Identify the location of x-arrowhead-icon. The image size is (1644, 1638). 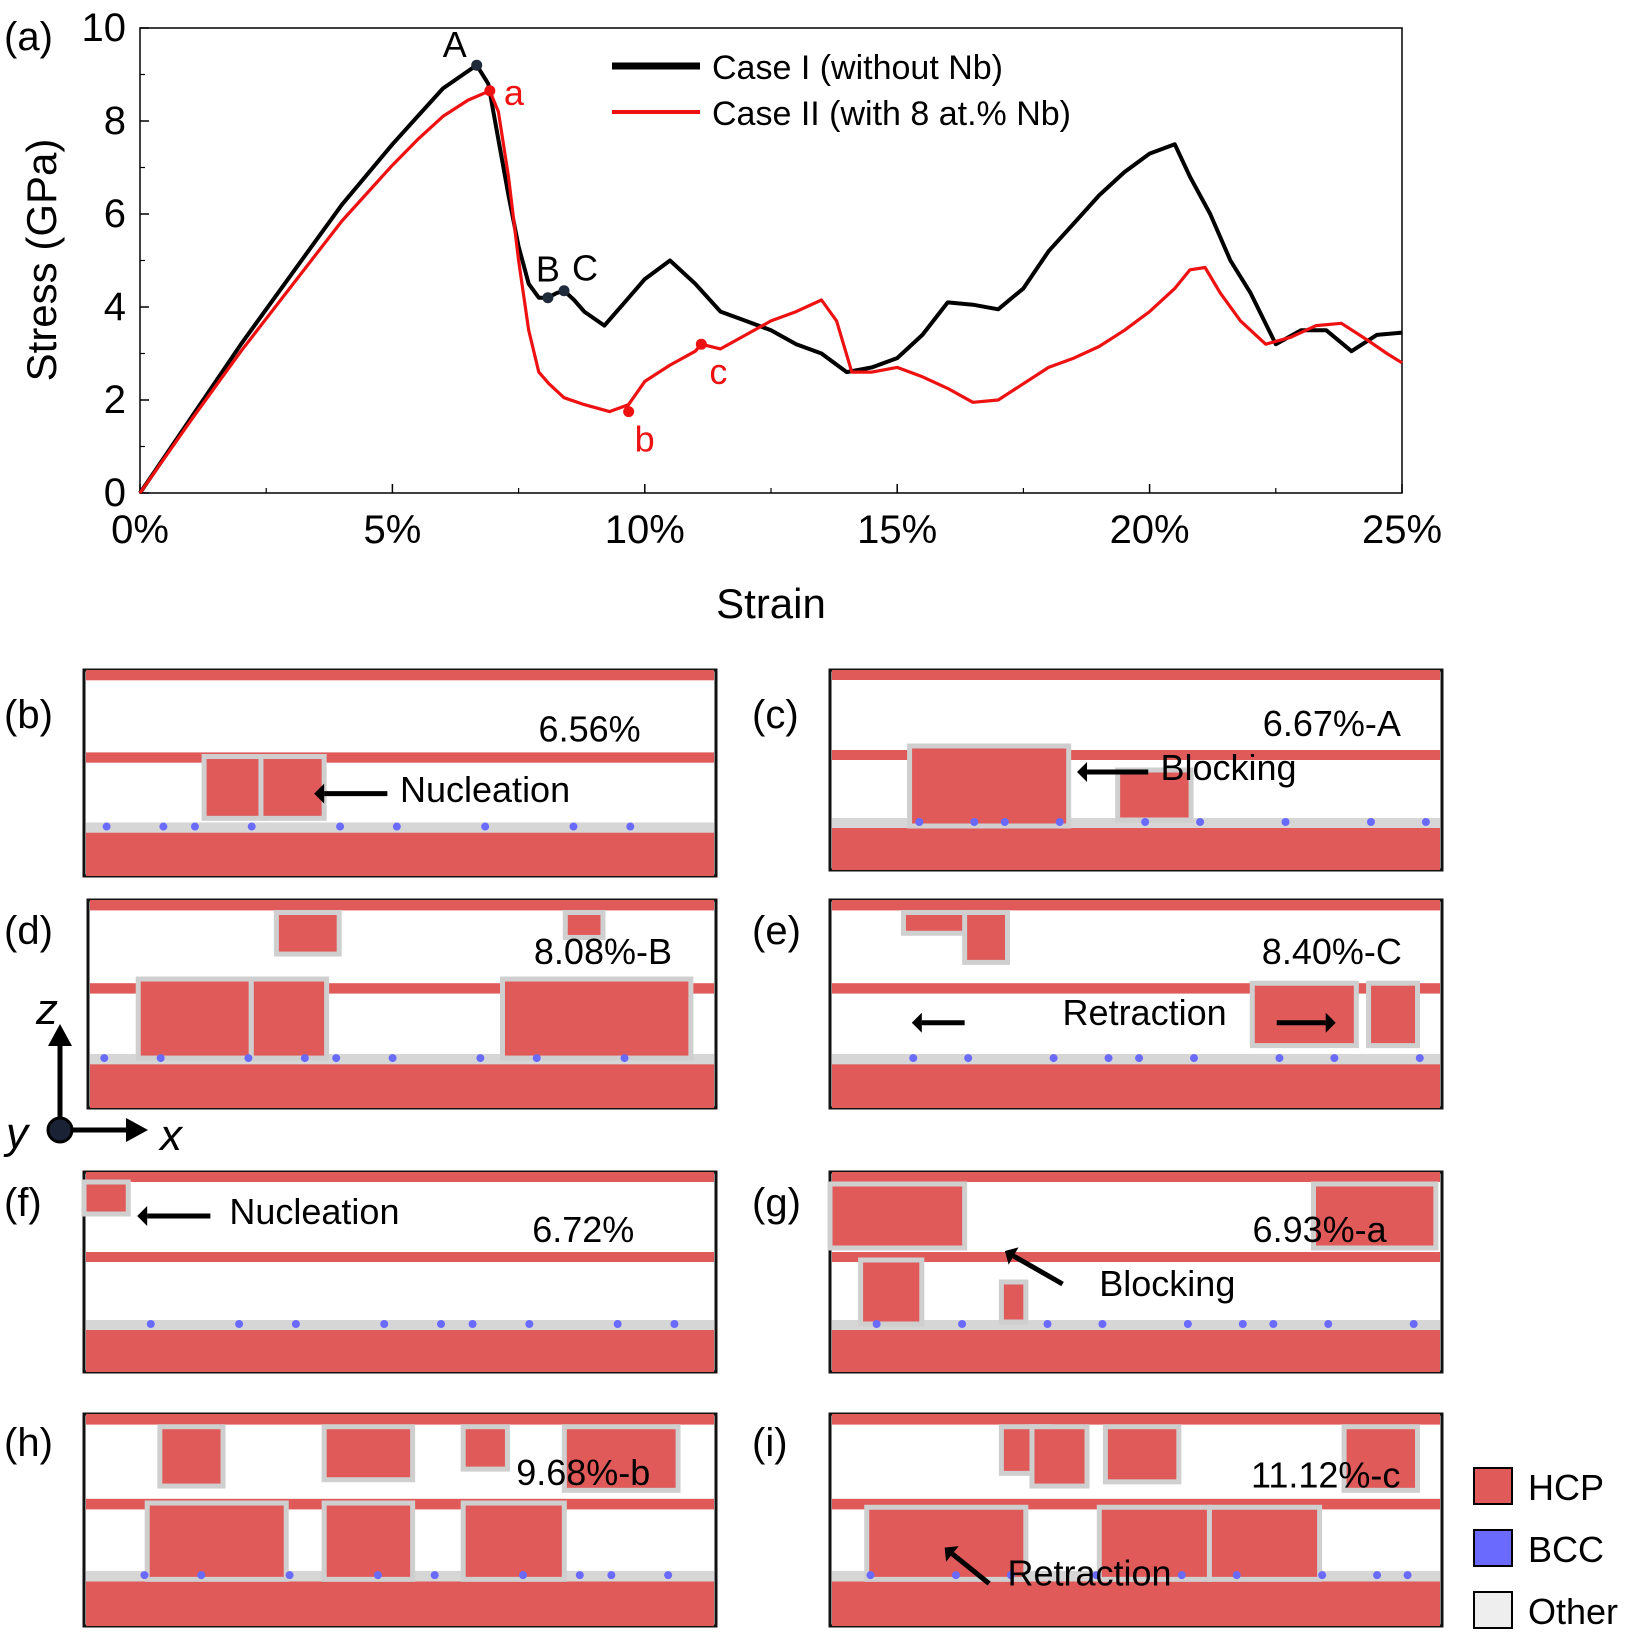
(137, 1130).